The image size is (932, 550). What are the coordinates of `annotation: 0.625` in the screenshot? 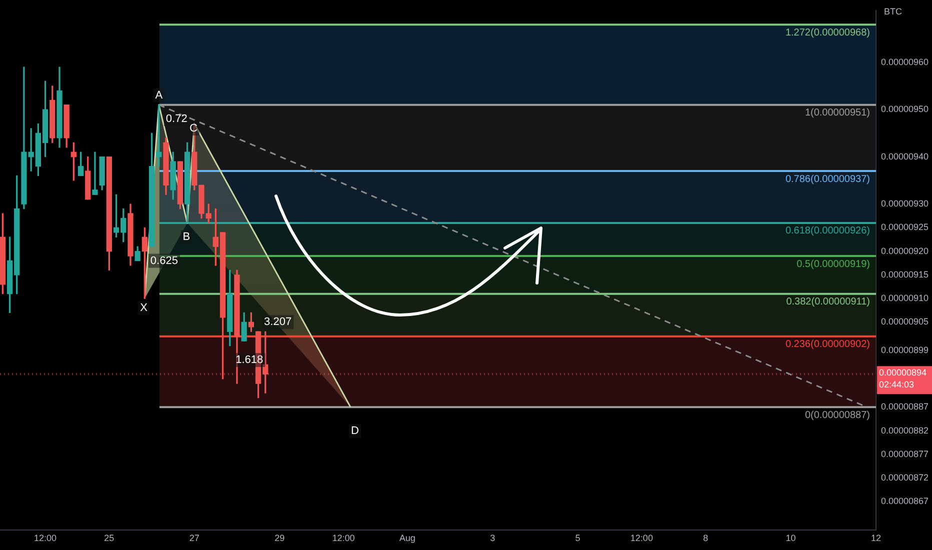 It's located at (164, 260).